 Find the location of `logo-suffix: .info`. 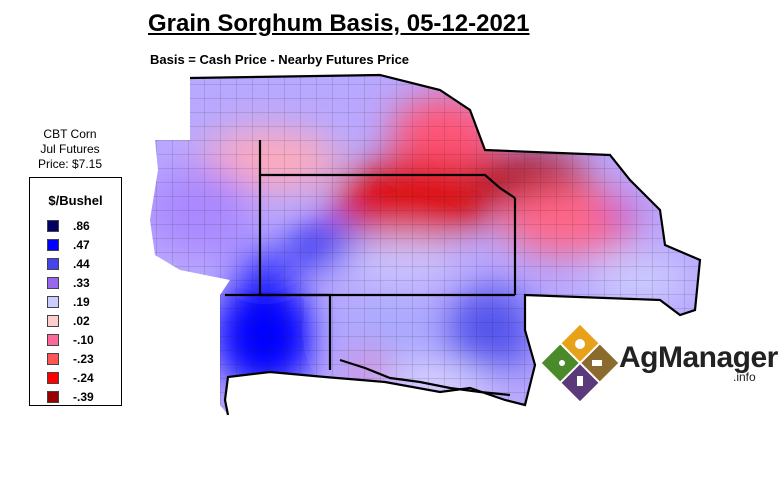

logo-suffix: .info is located at coordinates (744, 377).